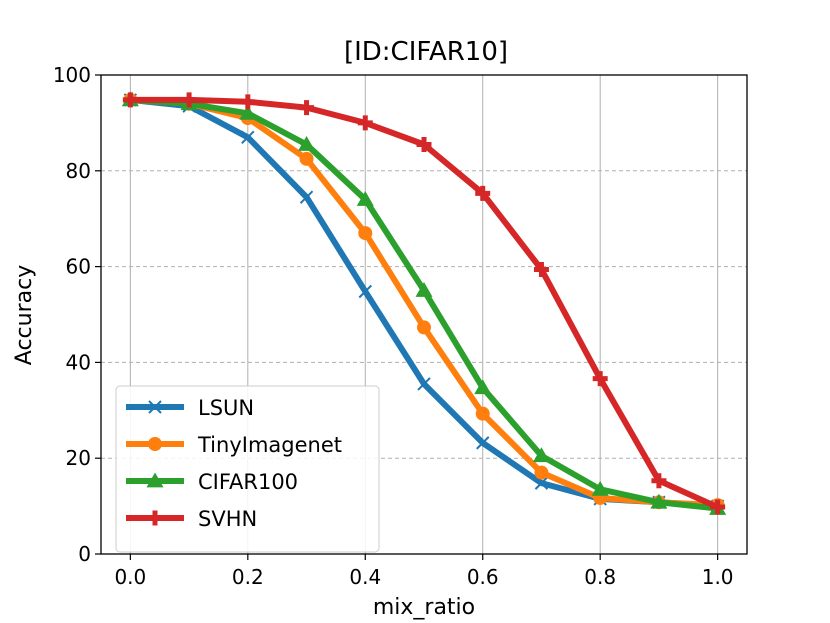  What do you see at coordinates (190, 408) in the screenshot?
I see `legend-item-lsun: LSUN` at bounding box center [190, 408].